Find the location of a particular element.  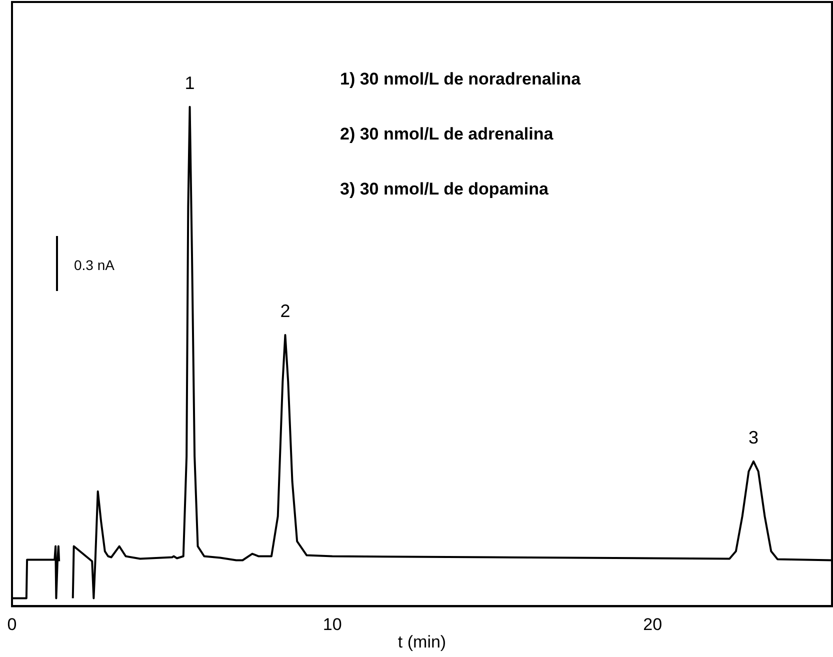

annotation: 2 is located at coordinates (285, 311).